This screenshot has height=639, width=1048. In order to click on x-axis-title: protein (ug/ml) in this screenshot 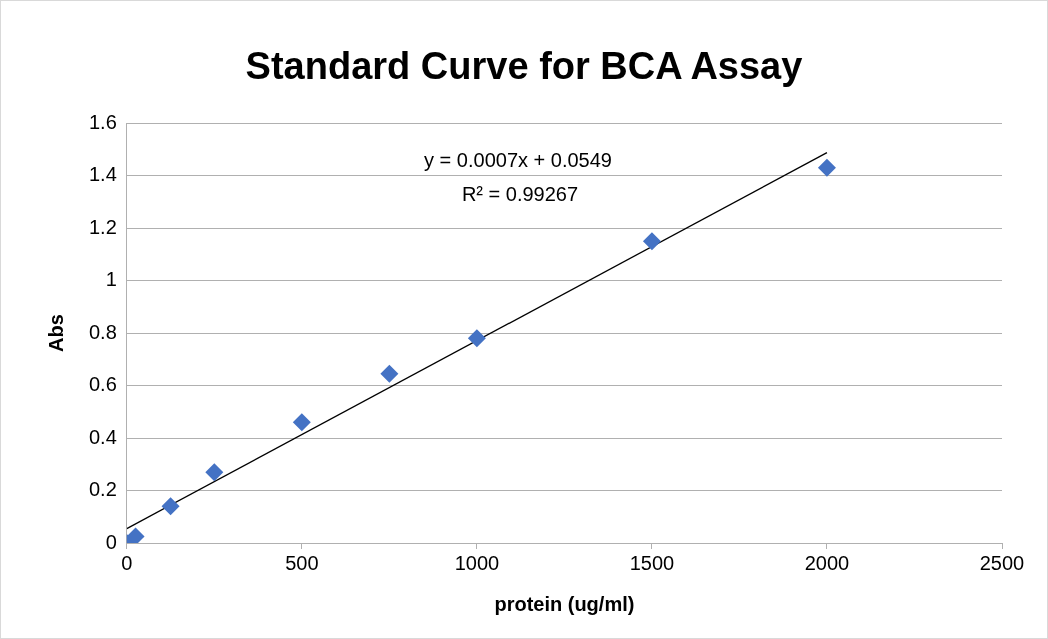, I will do `click(564, 603)`.